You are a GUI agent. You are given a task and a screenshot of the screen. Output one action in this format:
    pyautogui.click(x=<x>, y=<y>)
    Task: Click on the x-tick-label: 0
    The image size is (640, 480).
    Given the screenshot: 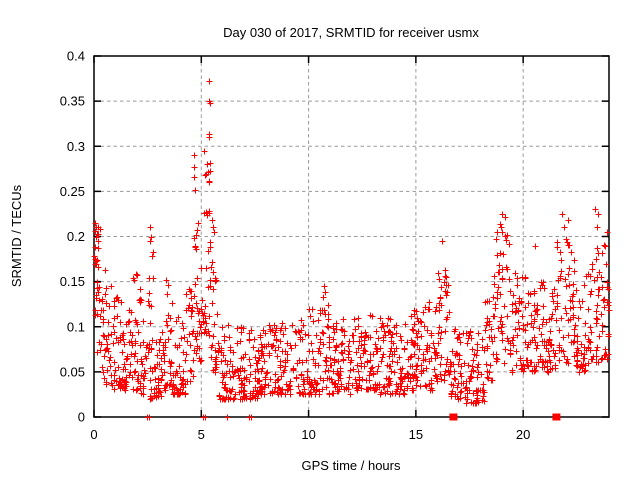 What is the action you would take?
    pyautogui.click(x=93, y=434)
    